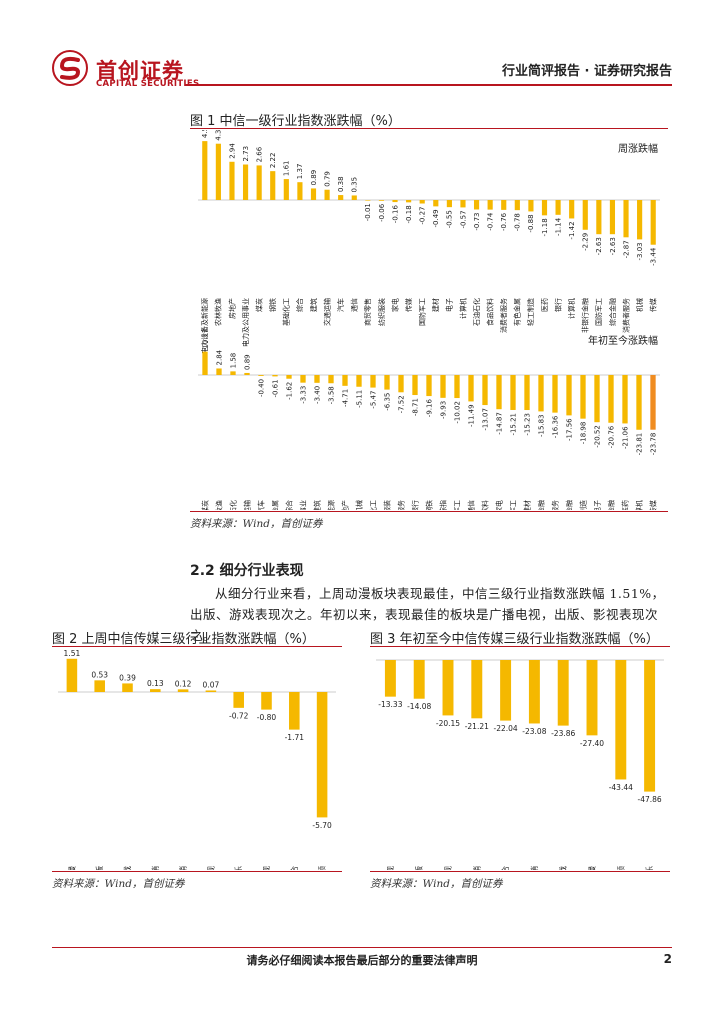 This screenshot has width=724, height=1024. Describe the element at coordinates (436, 884) in the screenshot. I see `figure3-source: 资料来源：Wind，首创证券` at that location.